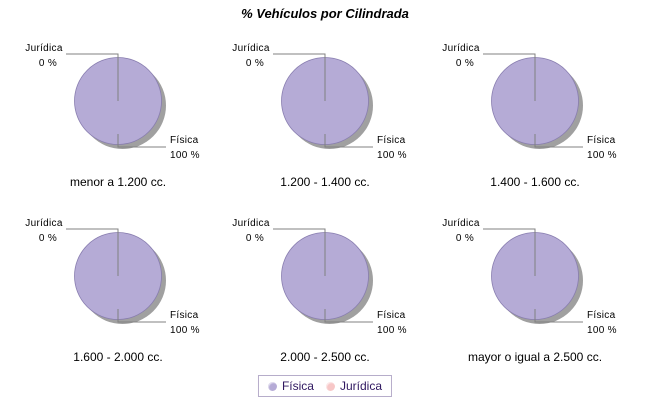 The height and width of the screenshot is (400, 650). I want to click on category-label: mayor o igual a 2.500 cc., so click(535, 357).